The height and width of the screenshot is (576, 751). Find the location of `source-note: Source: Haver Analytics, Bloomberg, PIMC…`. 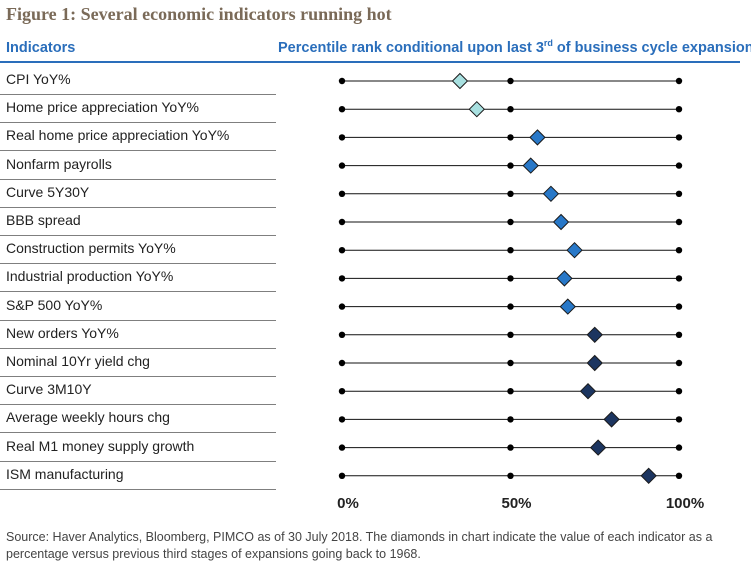

source-note: Source: Haver Analytics, Bloomberg, PIMC… is located at coordinates (359, 545).